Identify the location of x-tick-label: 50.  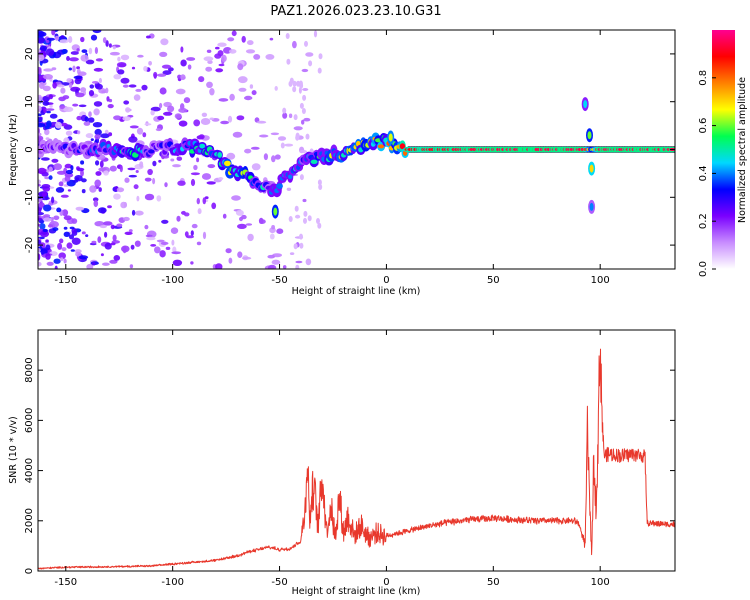
(493, 582).